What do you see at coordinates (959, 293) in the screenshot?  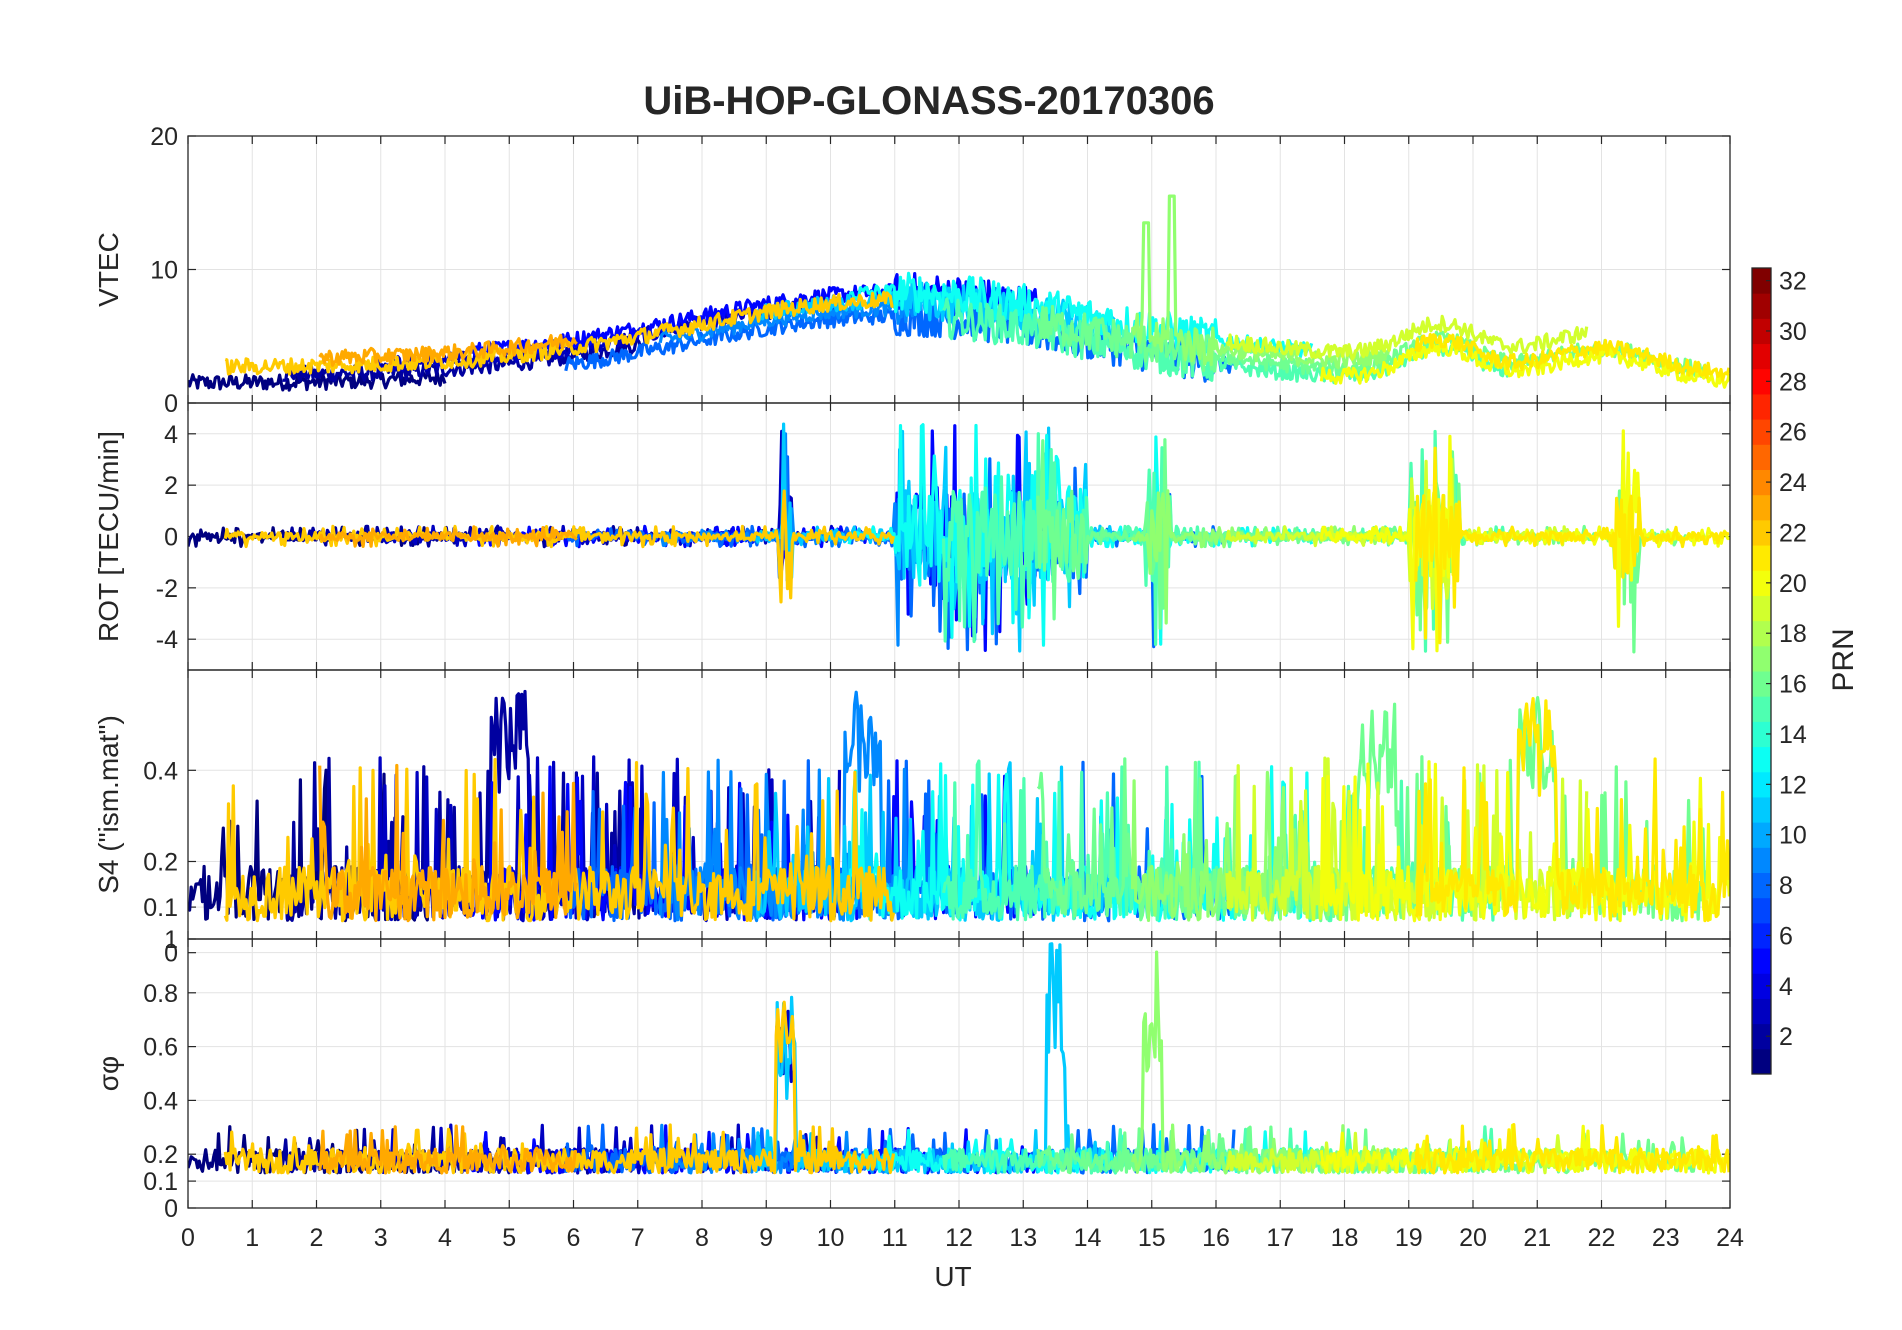 I see `traces-vtec` at bounding box center [959, 293].